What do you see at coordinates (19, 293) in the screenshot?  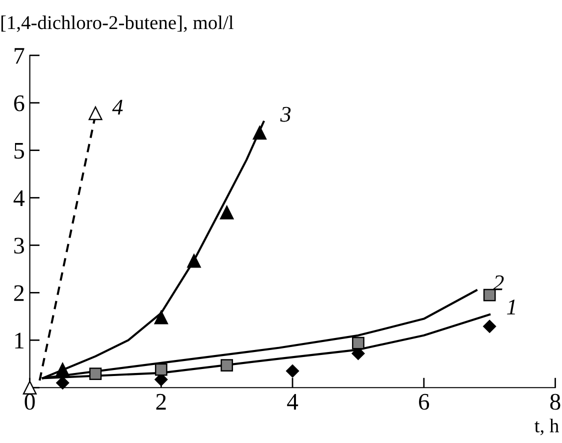 I see `y-tick-label: 2` at bounding box center [19, 293].